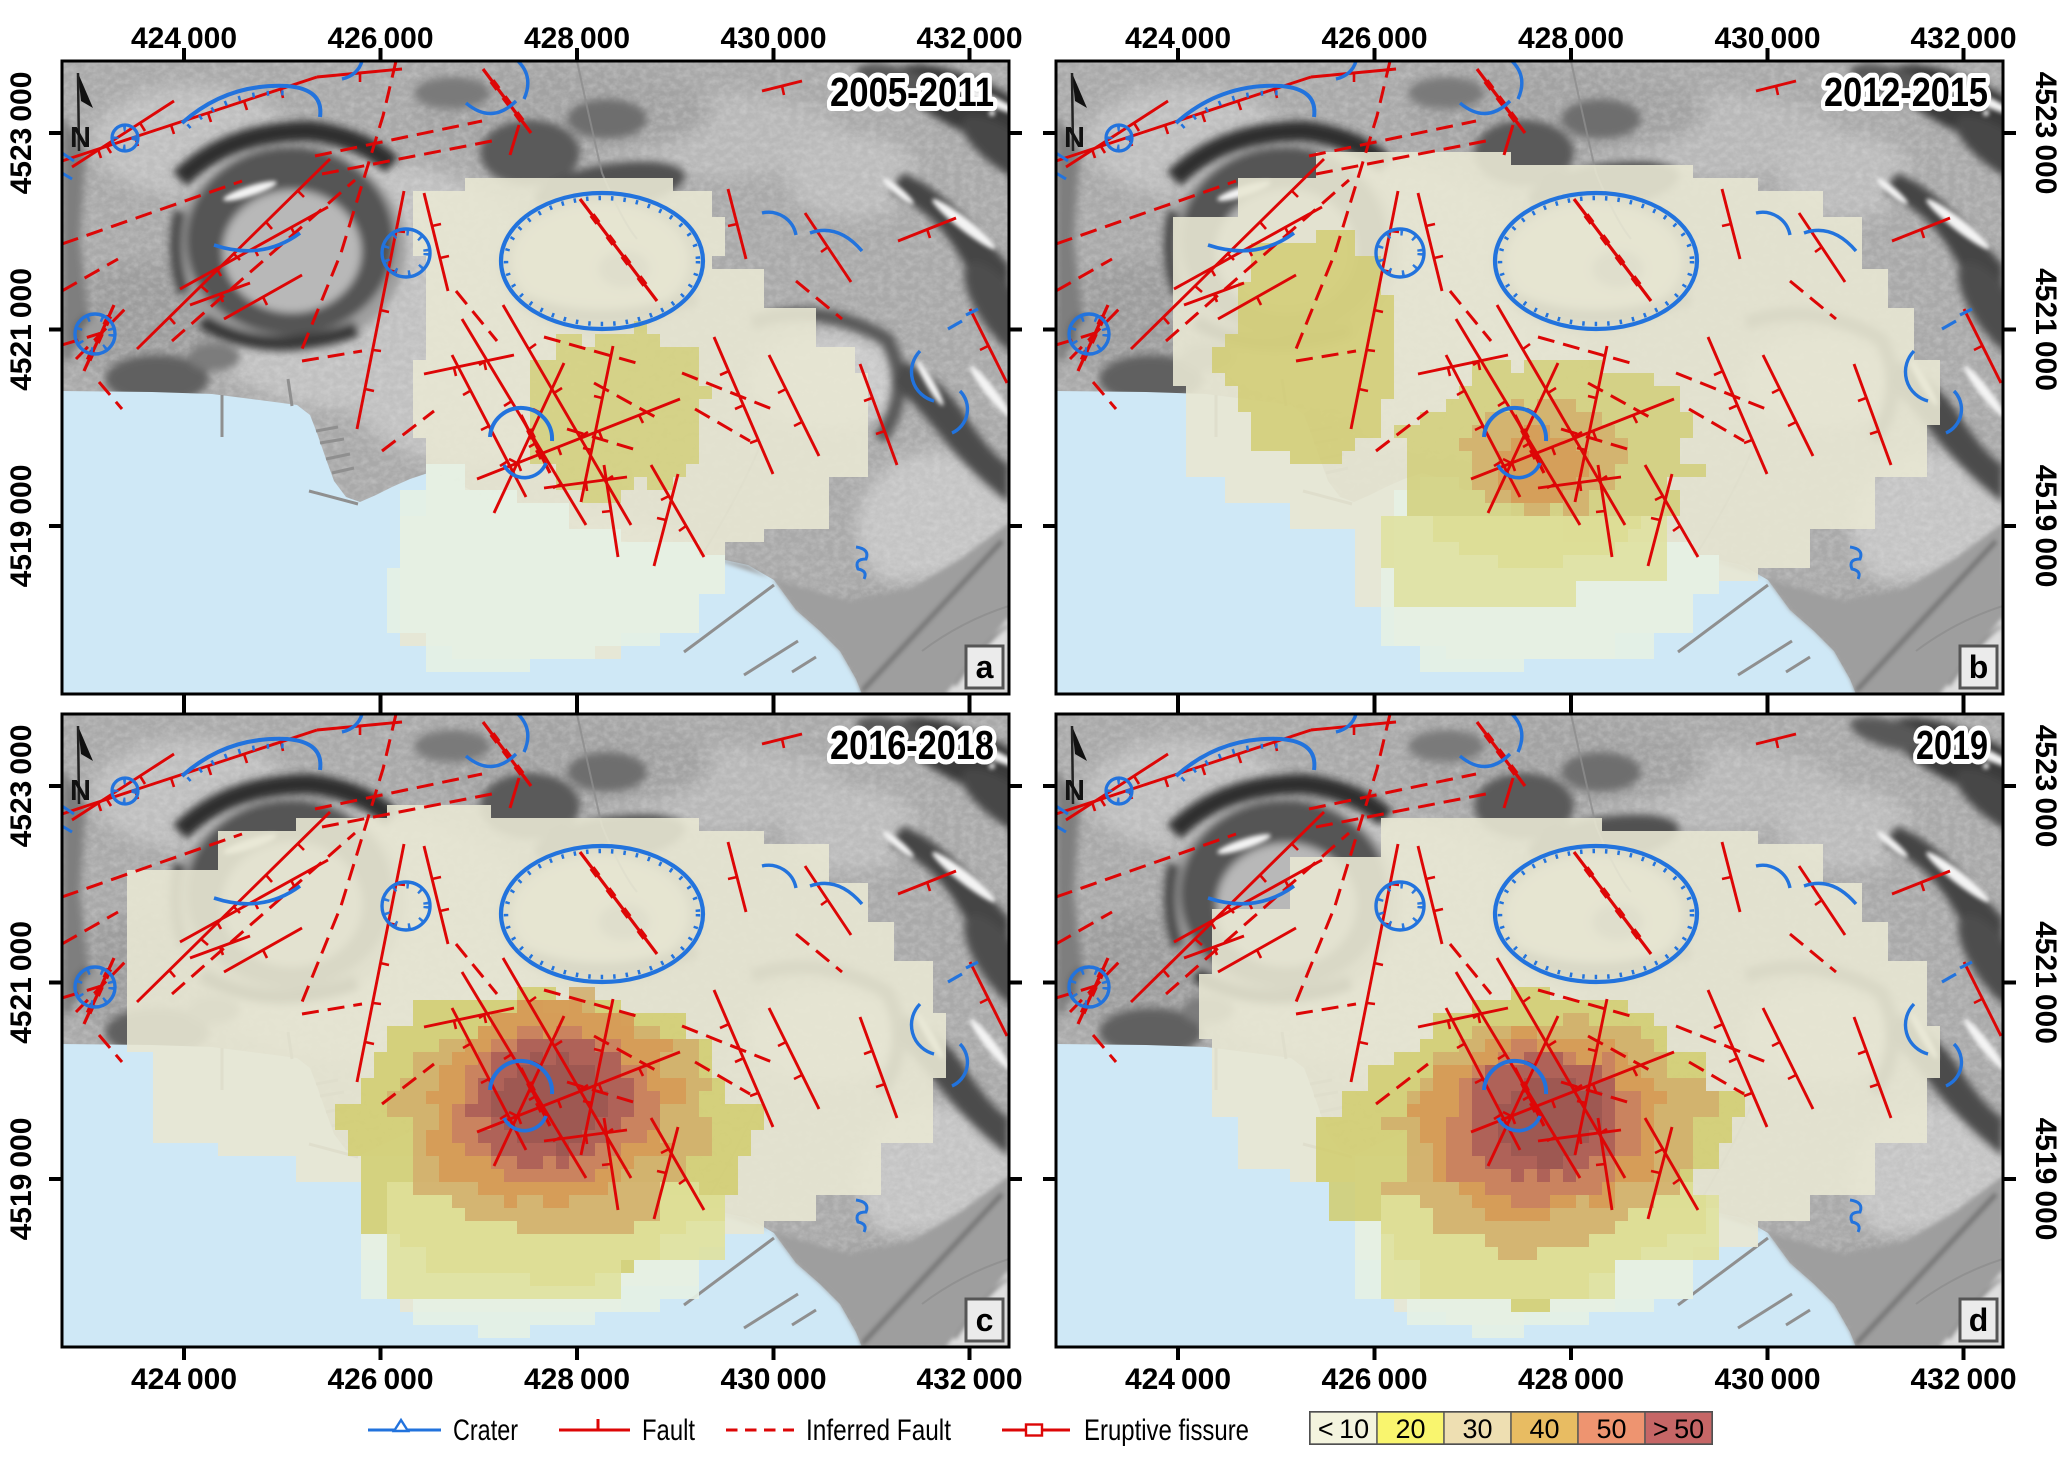  Describe the element at coordinates (1611, 1429) in the screenshot. I see `svg-text: 50` at that location.